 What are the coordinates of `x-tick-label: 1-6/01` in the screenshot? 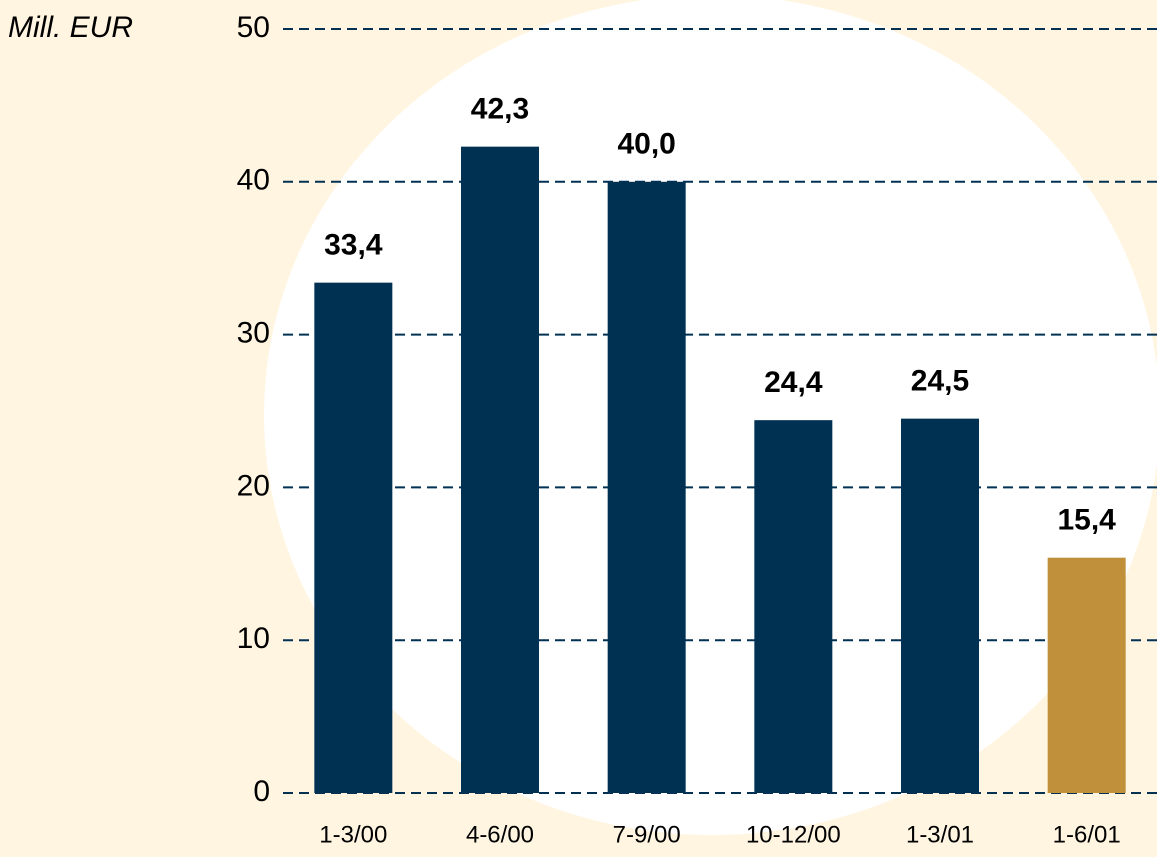 It's located at (1087, 834).